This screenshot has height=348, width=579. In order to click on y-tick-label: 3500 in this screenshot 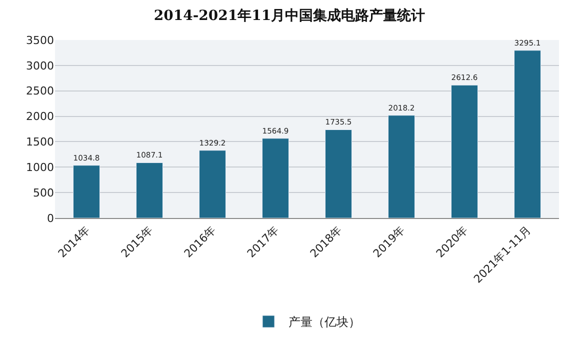, I will do `click(40, 40)`.